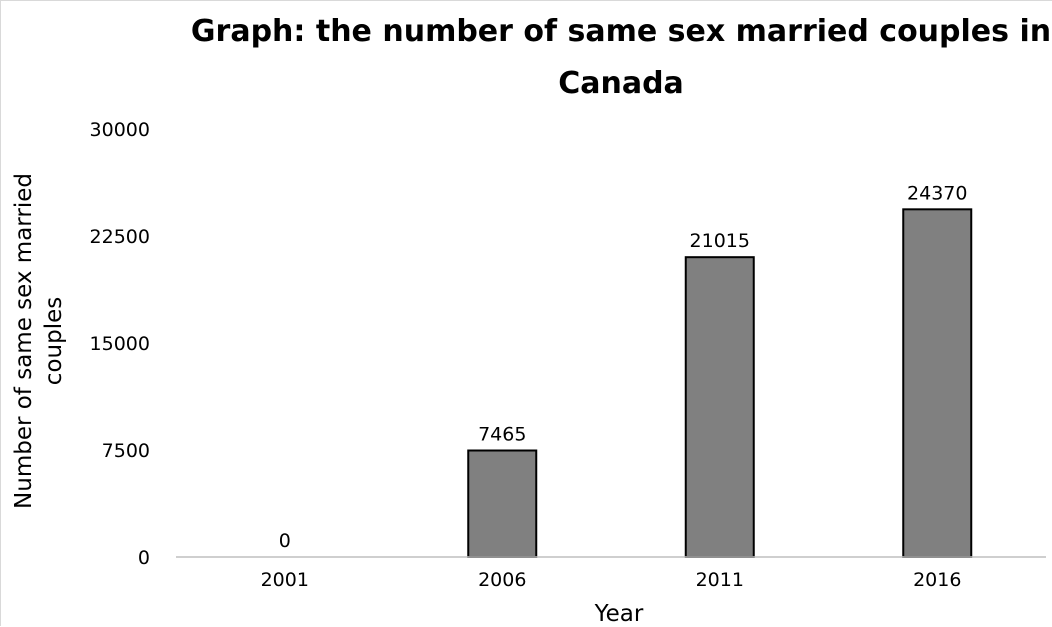  I want to click on x-axis-ticks: 2001 2006 2011 2016, so click(611, 580).